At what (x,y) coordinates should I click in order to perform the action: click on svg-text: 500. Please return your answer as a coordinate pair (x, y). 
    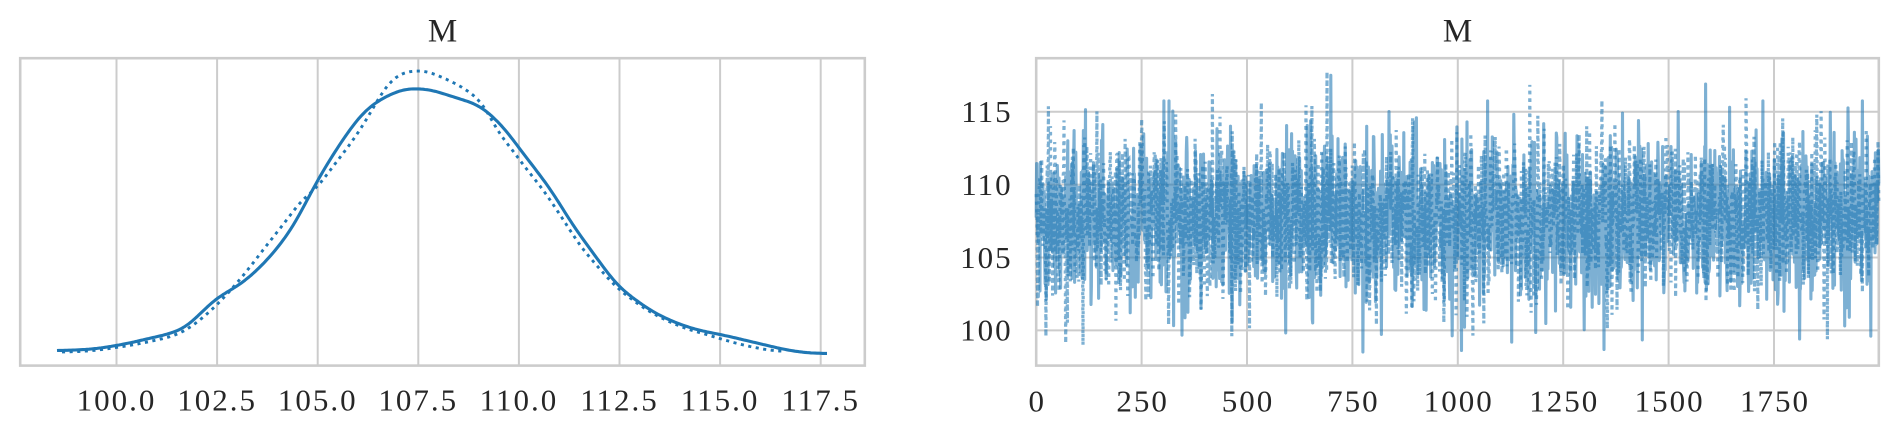
    Looking at the image, I should click on (1248, 401).